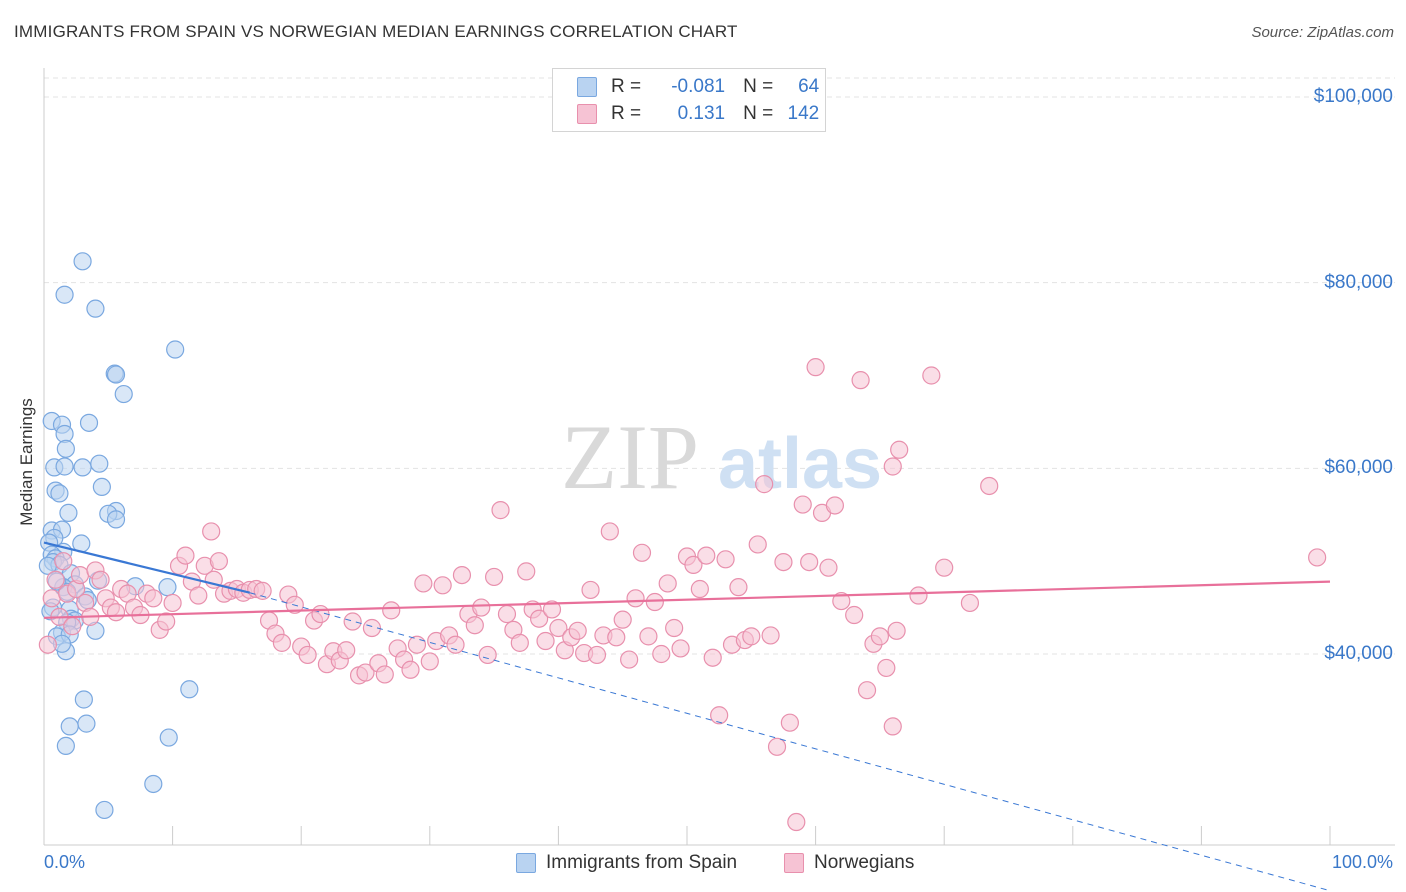  What do you see at coordinates (630, 457) in the screenshot?
I see `watermark-zip: ZIP` at bounding box center [630, 457].